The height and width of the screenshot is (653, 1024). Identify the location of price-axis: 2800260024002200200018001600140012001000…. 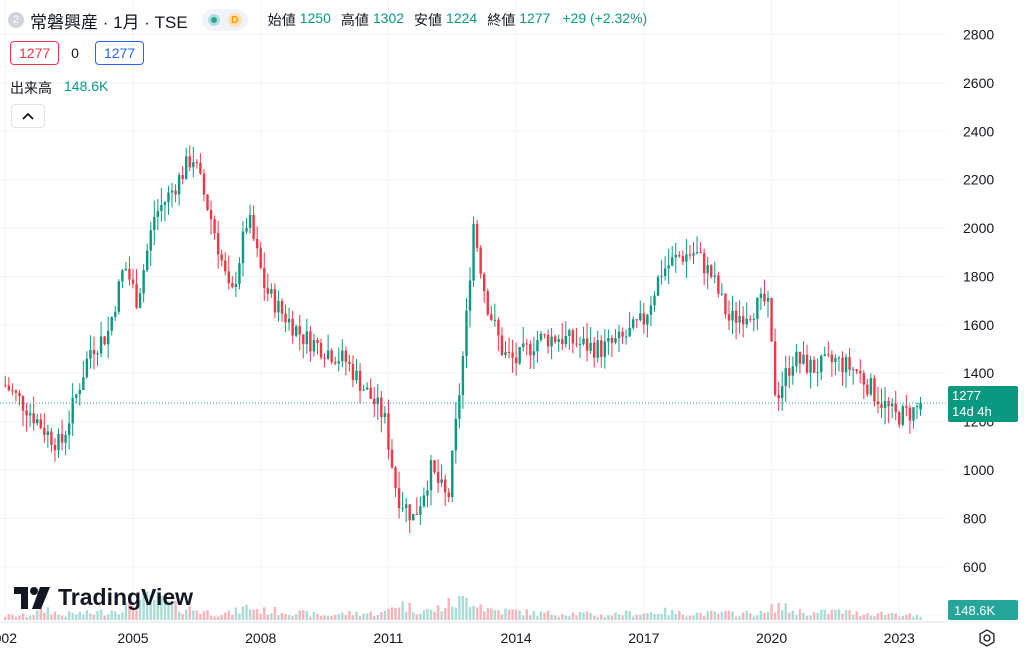
(978, 325).